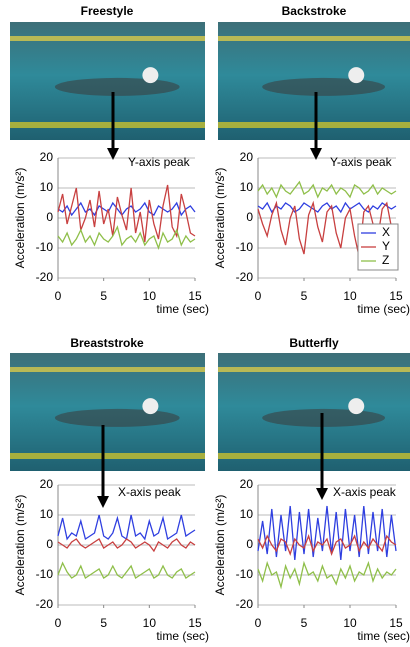 The height and width of the screenshot is (647, 410). What do you see at coordinates (314, 11) in the screenshot?
I see `panel-title: Backstroke` at bounding box center [314, 11].